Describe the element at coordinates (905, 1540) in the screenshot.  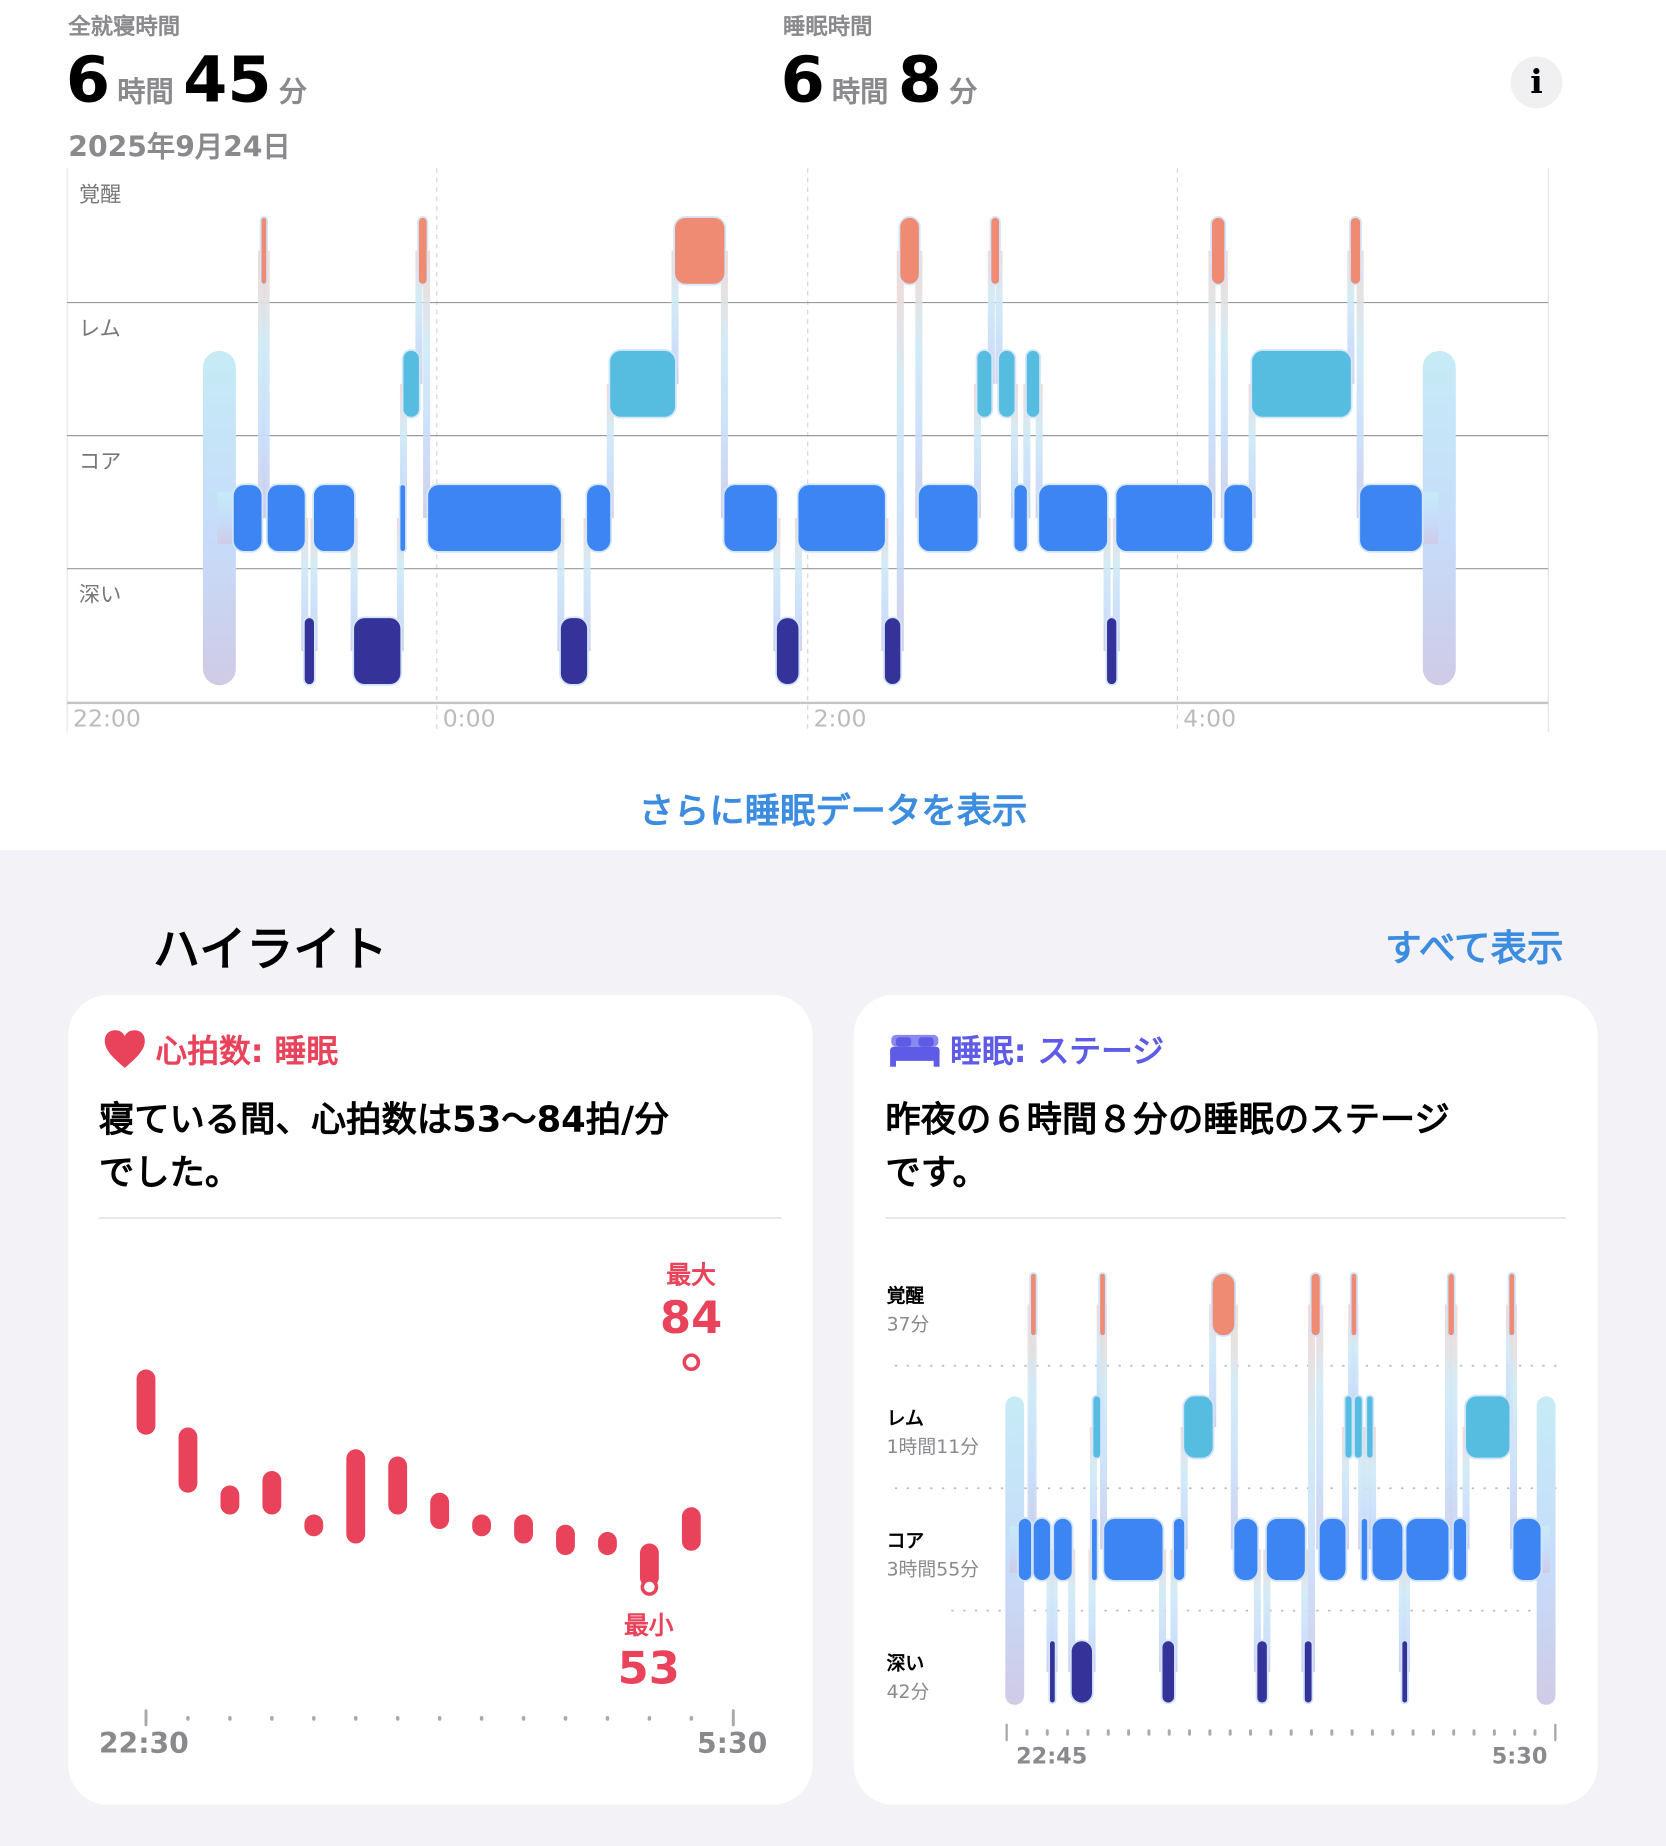
I see `stage-name: コア` at that location.